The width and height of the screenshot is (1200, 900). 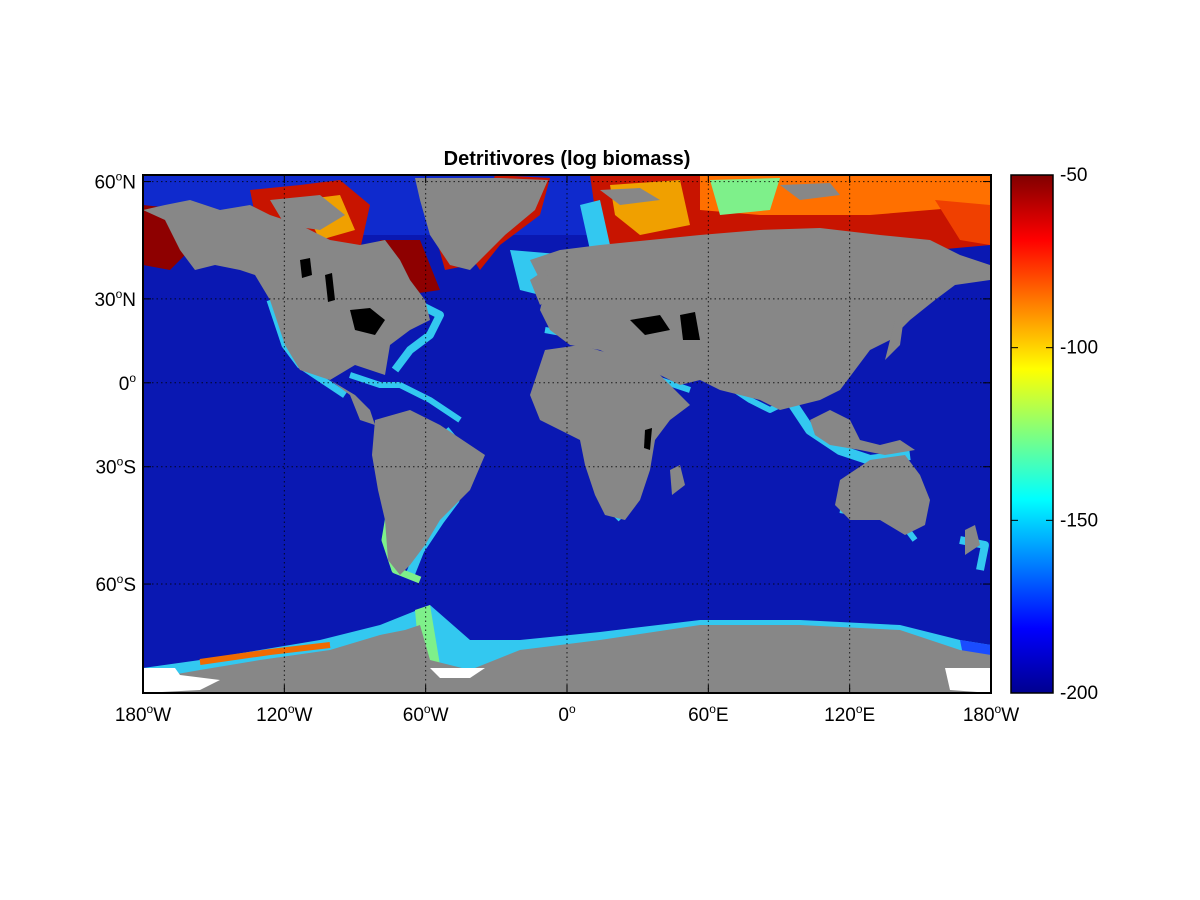 What do you see at coordinates (610, 432) in the screenshot?
I see `africa` at bounding box center [610, 432].